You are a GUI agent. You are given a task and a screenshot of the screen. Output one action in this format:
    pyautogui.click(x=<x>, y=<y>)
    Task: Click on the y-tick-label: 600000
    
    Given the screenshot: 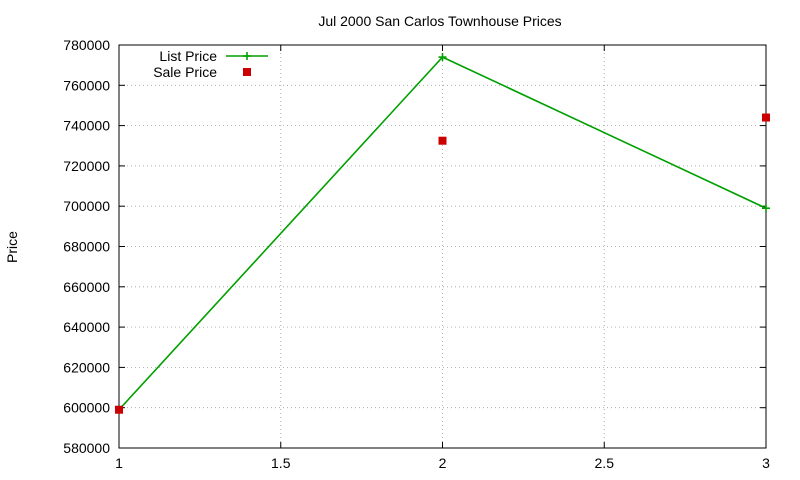 What is the action you would take?
    pyautogui.click(x=86, y=408)
    